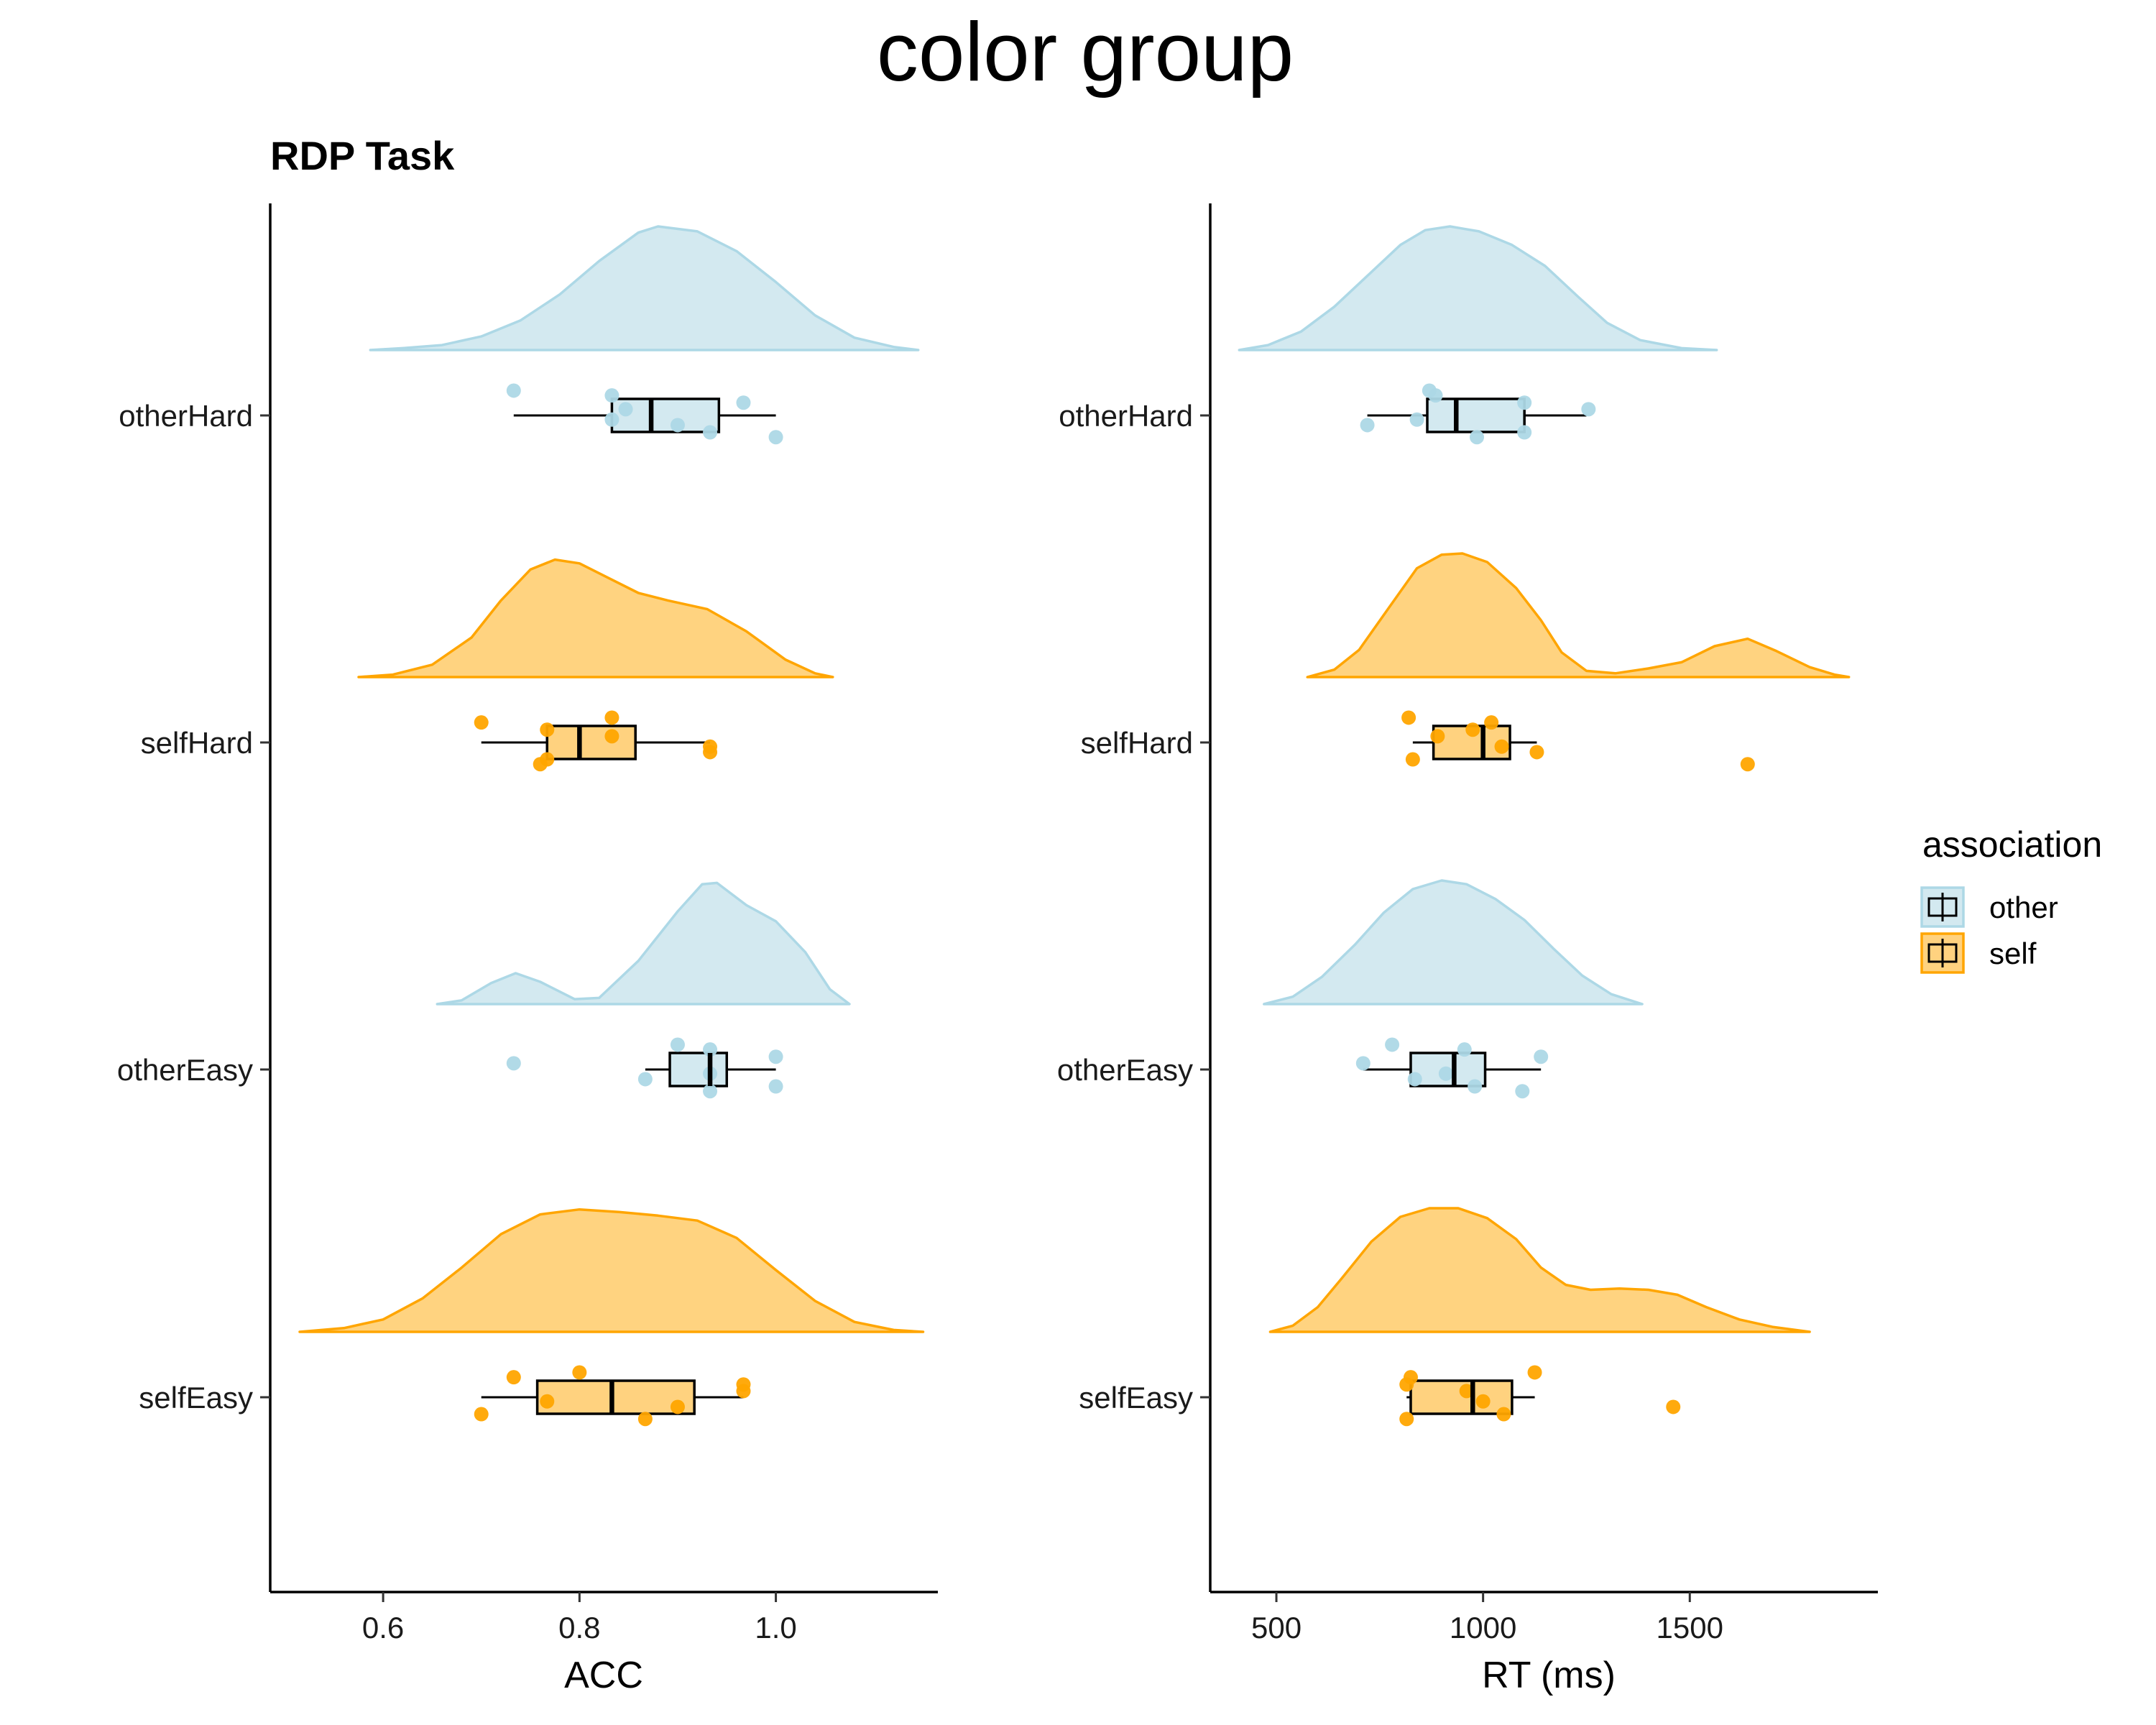  What do you see at coordinates (383, 1627) in the screenshot?
I see `x-tick-label-acc: 0.6` at bounding box center [383, 1627].